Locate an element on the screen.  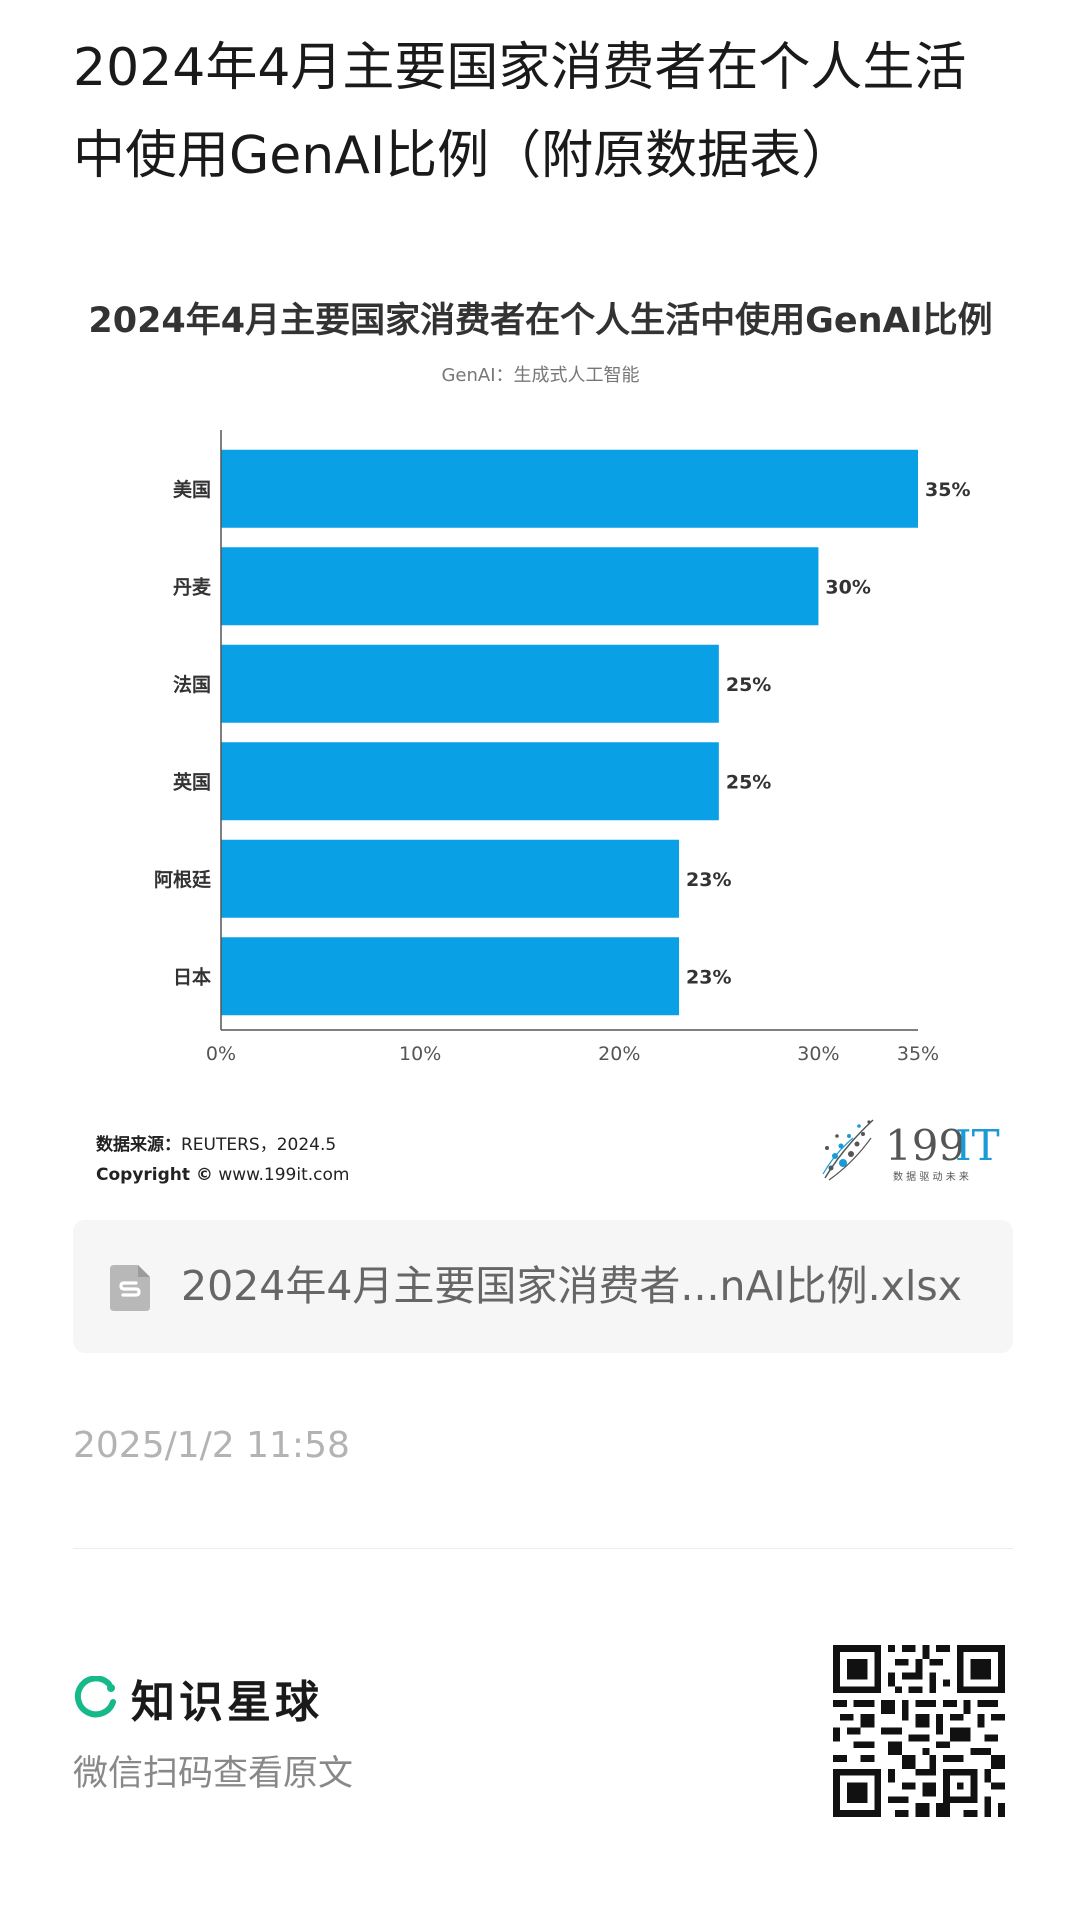
copyright-label: Copyright © is located at coordinates (154, 1175).